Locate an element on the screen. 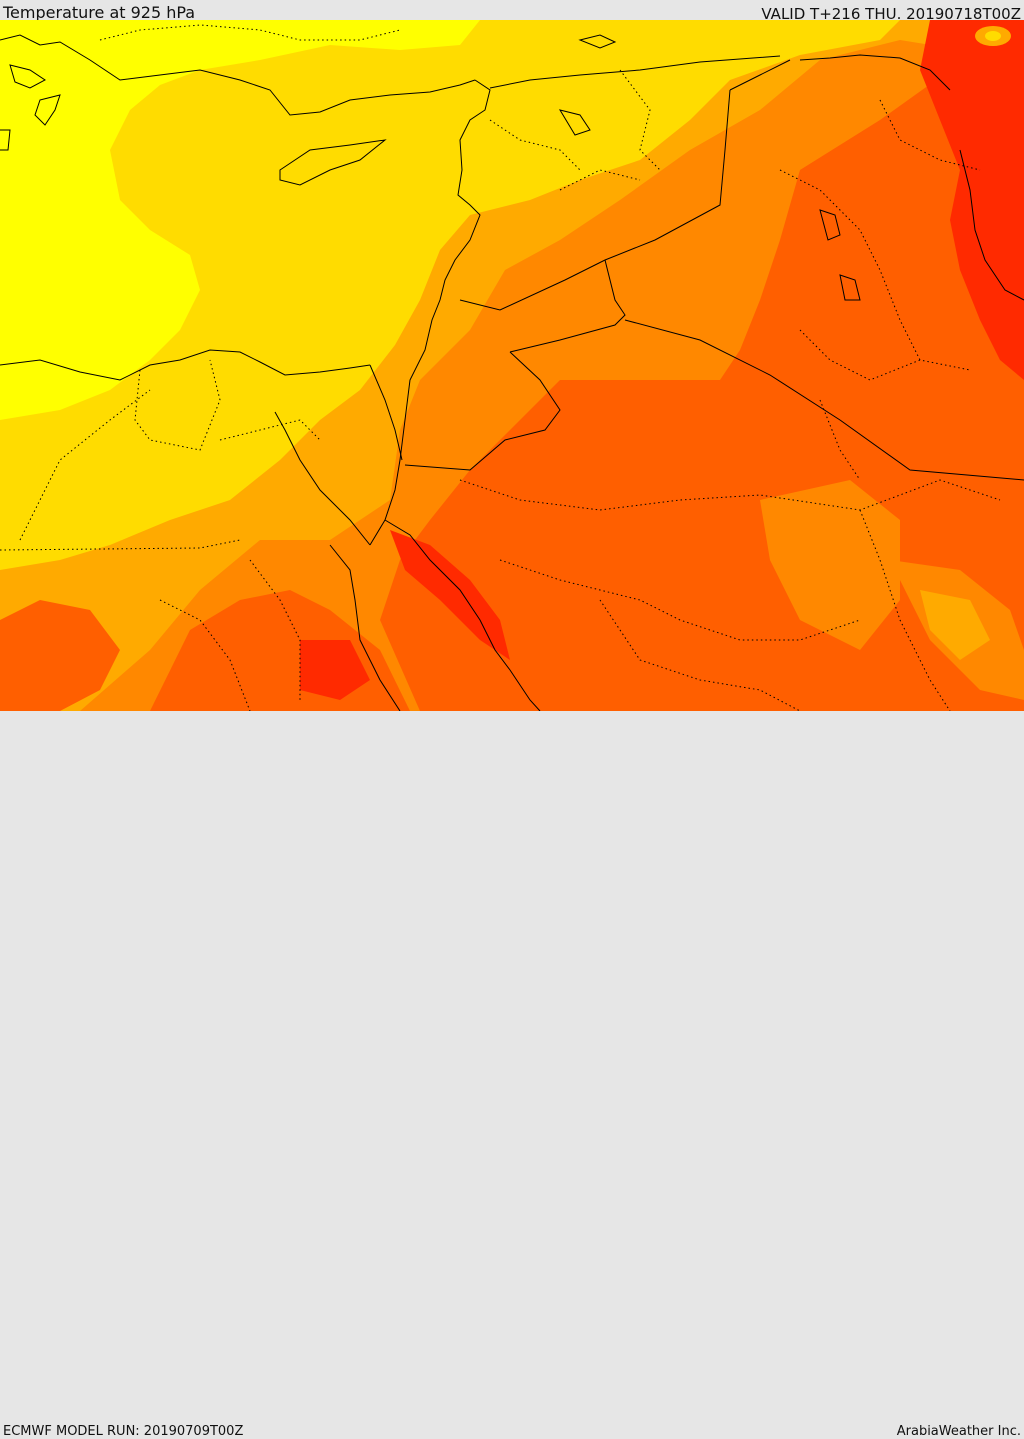 This screenshot has height=1439, width=1024. map-title: Temperature at 925 hPa is located at coordinates (99, 12).